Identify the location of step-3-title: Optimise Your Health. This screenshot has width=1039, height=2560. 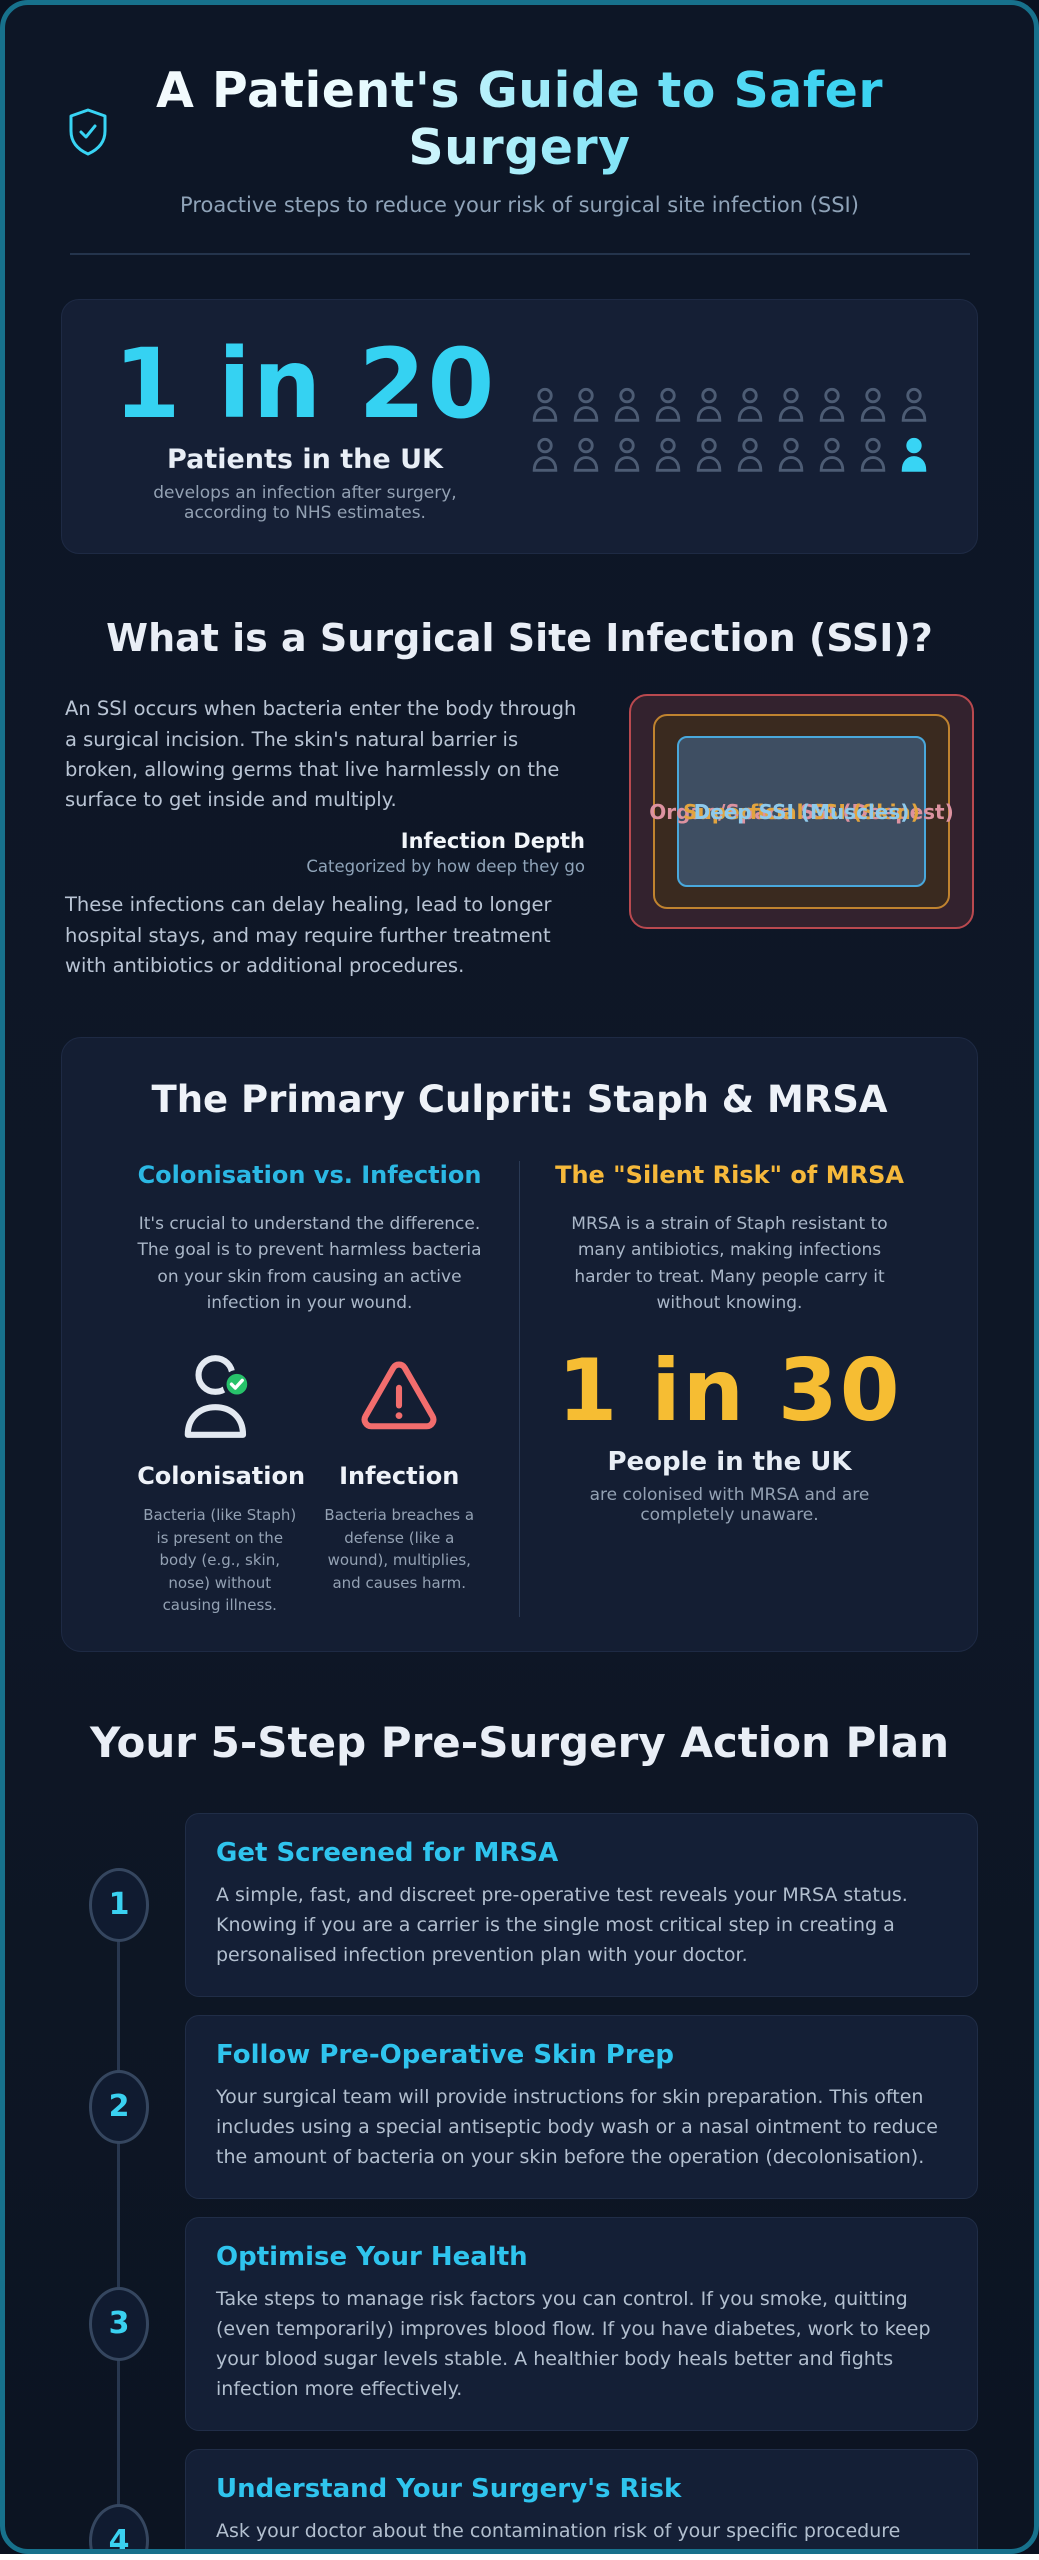
(372, 2256).